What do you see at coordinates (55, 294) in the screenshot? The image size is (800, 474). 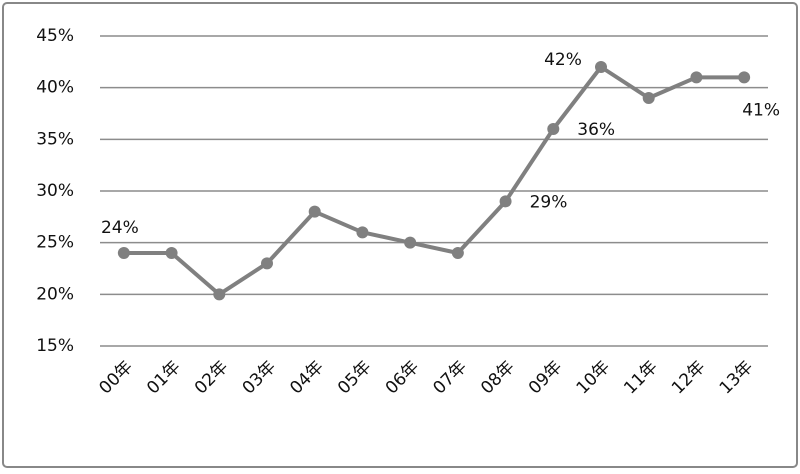 I see `y-tick-label: 20%` at bounding box center [55, 294].